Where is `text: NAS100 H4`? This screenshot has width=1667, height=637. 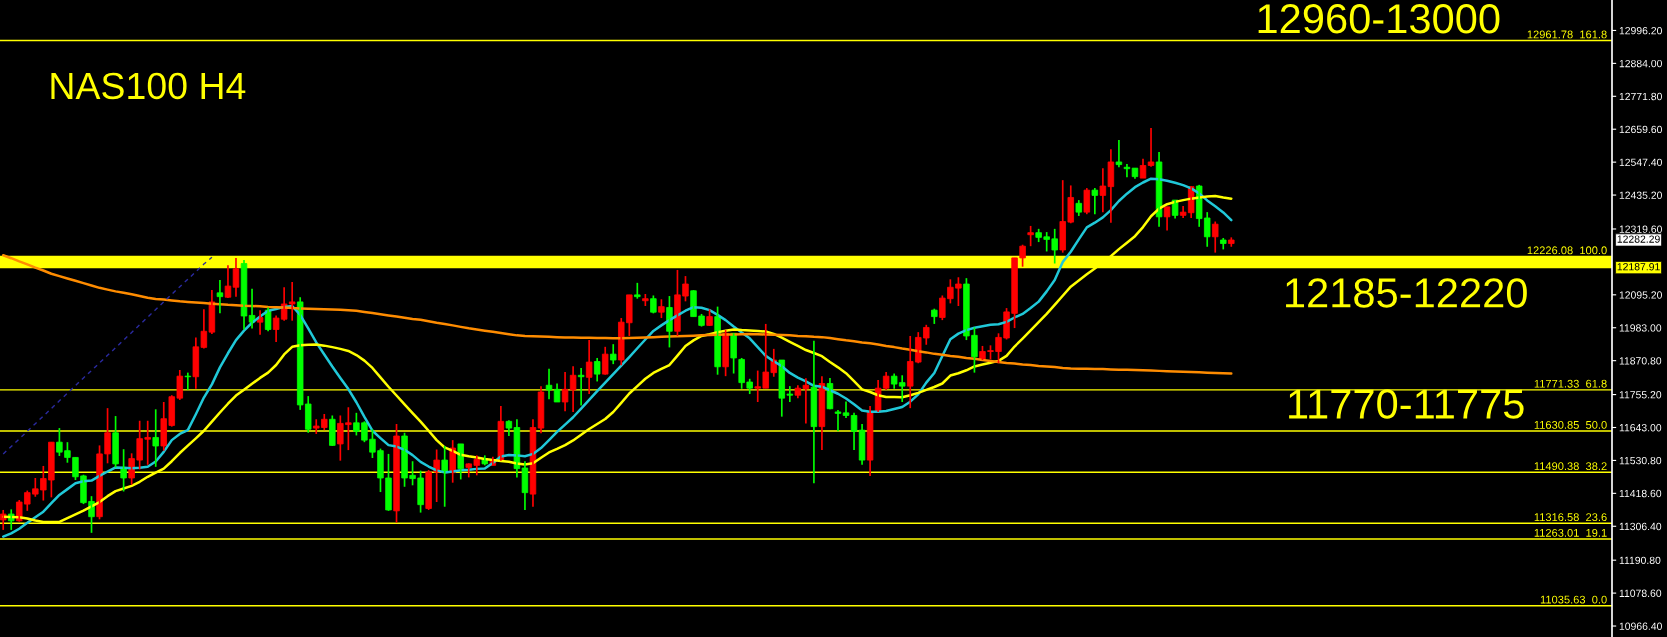
text: NAS100 H4 is located at coordinates (148, 86).